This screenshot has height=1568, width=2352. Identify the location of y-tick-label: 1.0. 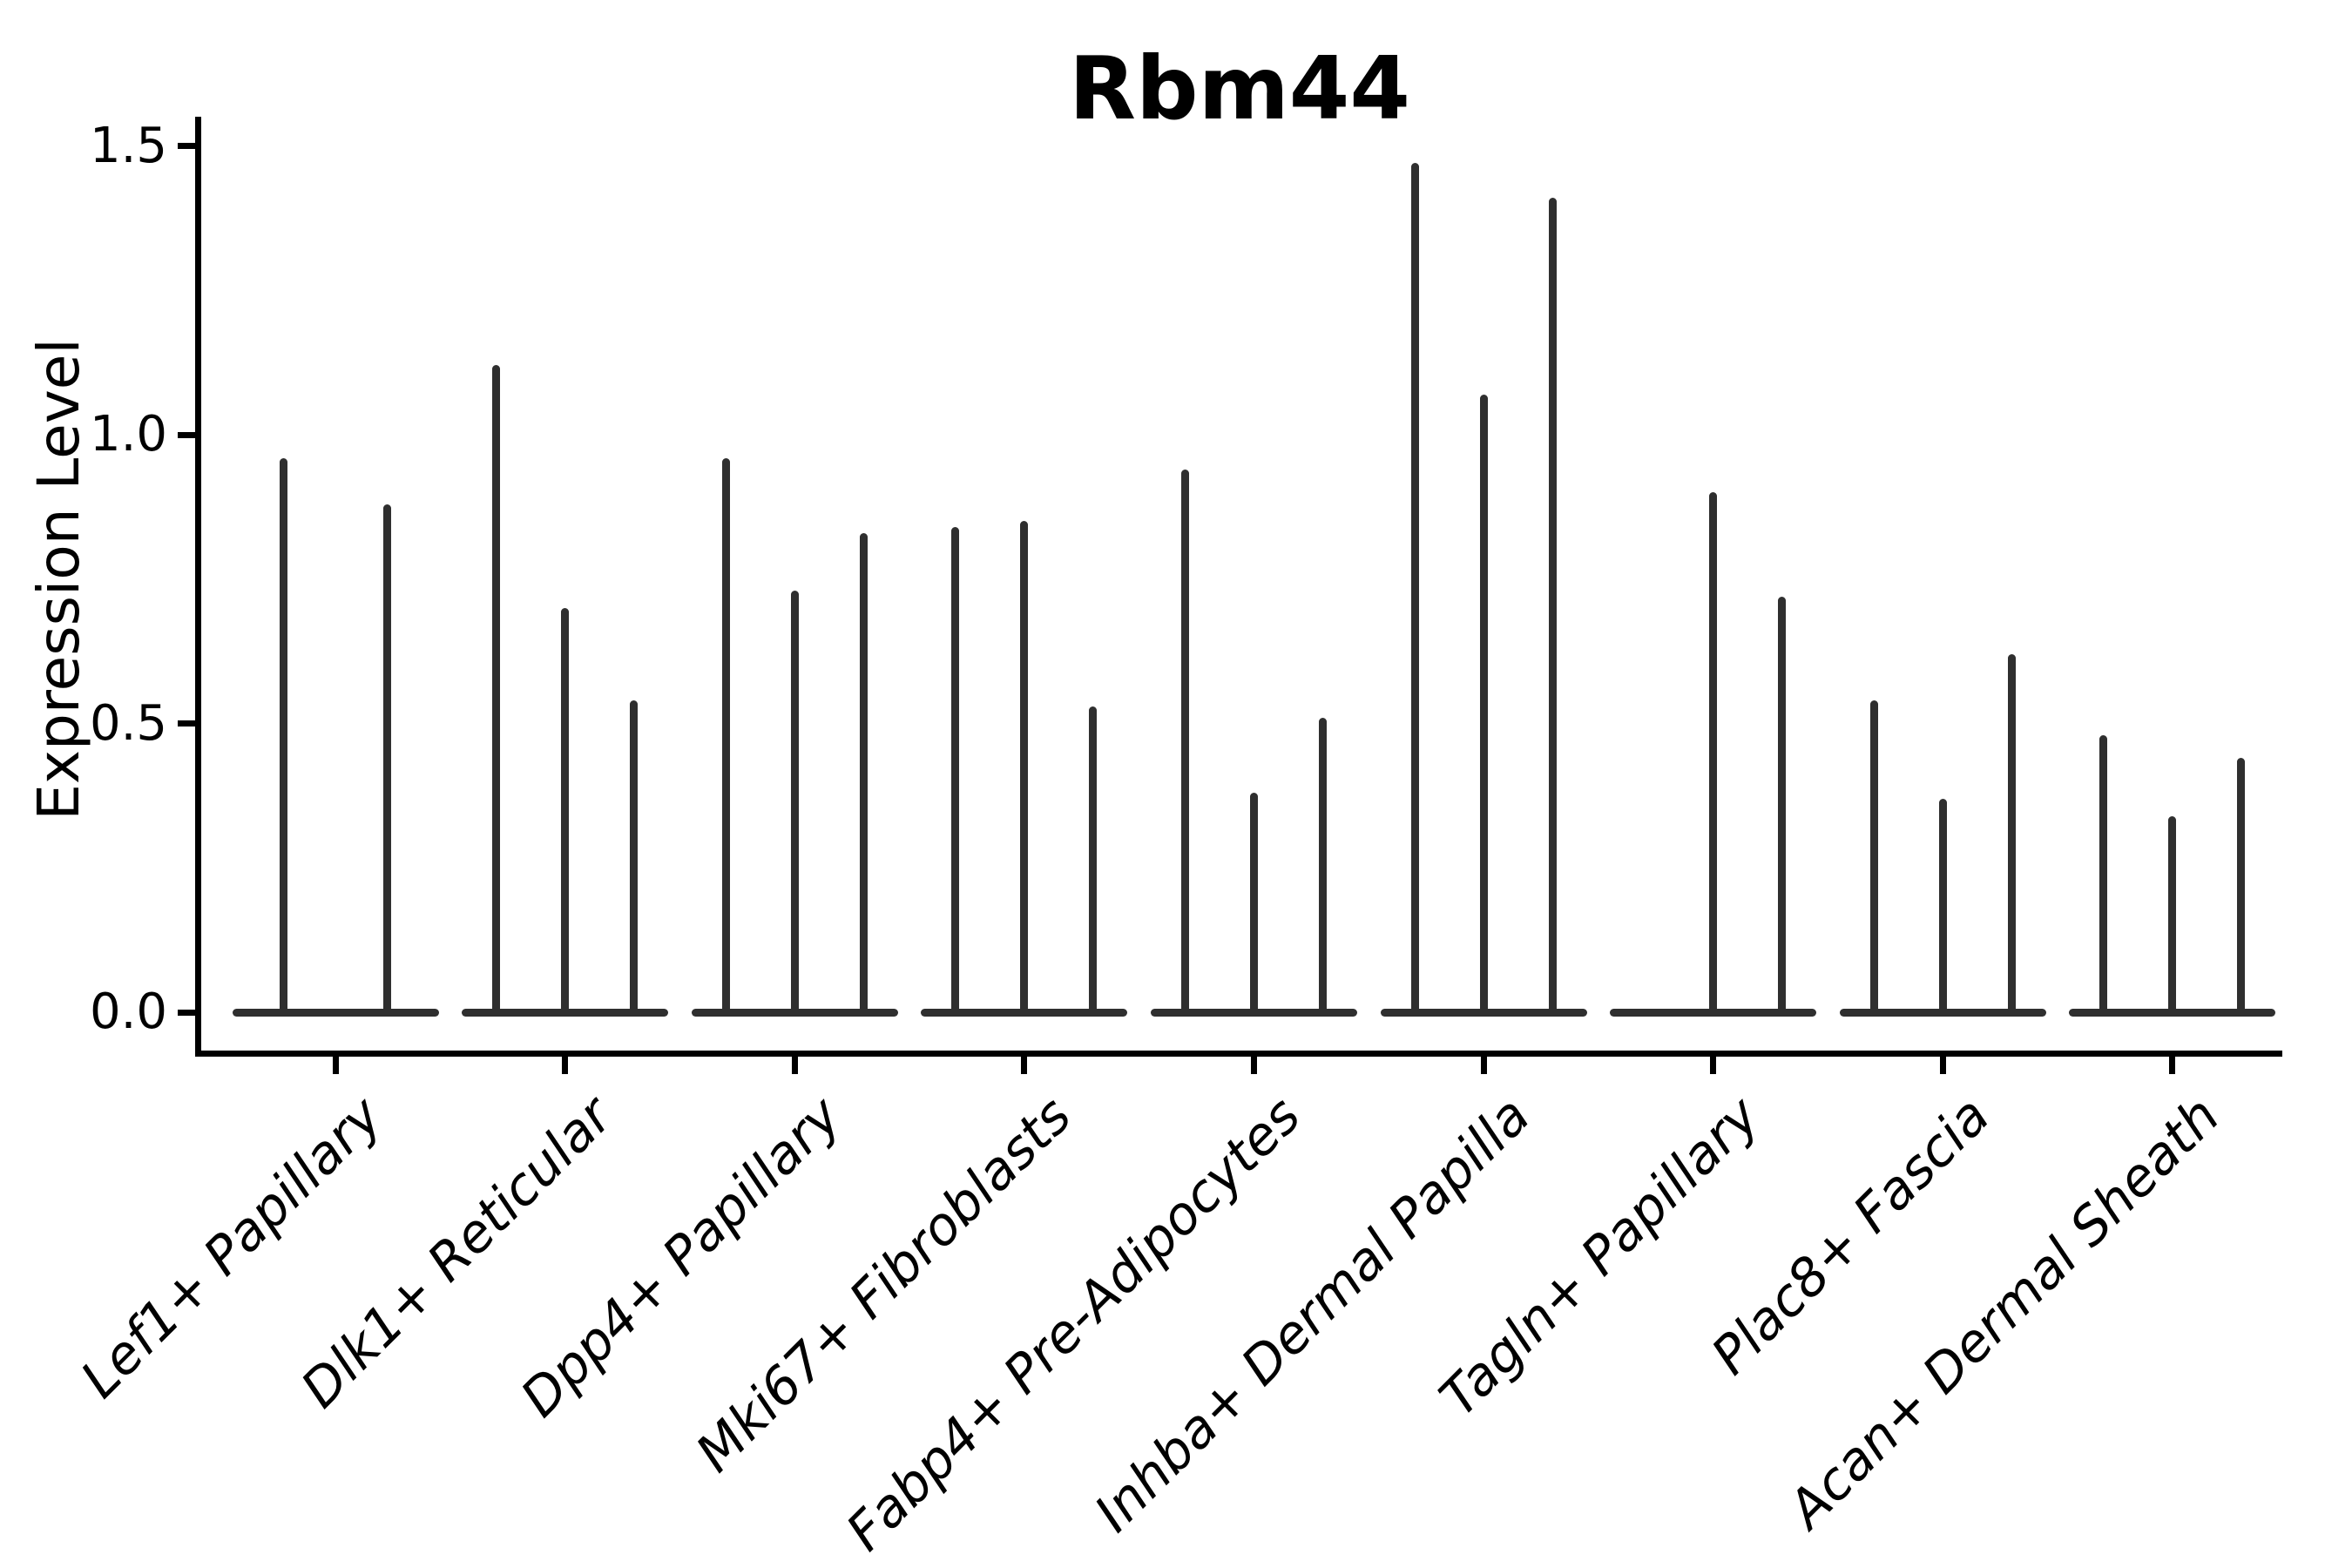
(128, 434).